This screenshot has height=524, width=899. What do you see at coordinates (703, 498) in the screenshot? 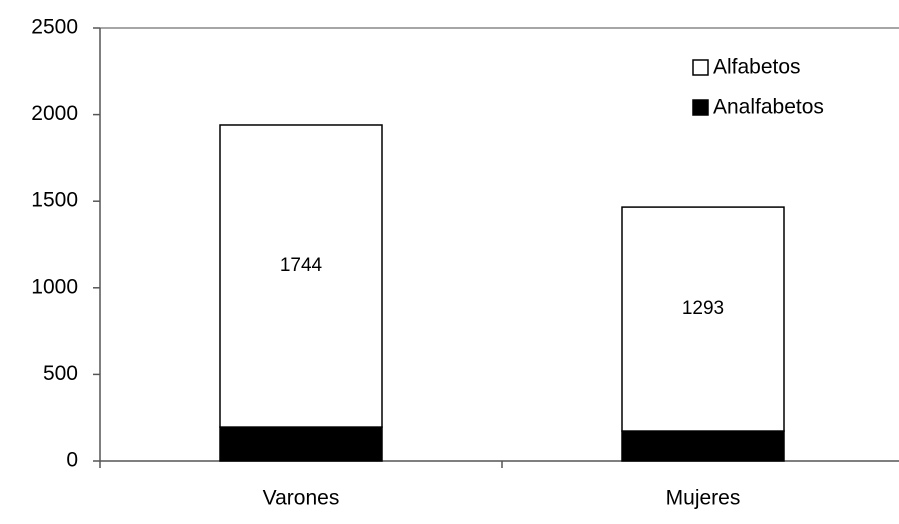
I see `x-tick-label: Mujeres` at bounding box center [703, 498].